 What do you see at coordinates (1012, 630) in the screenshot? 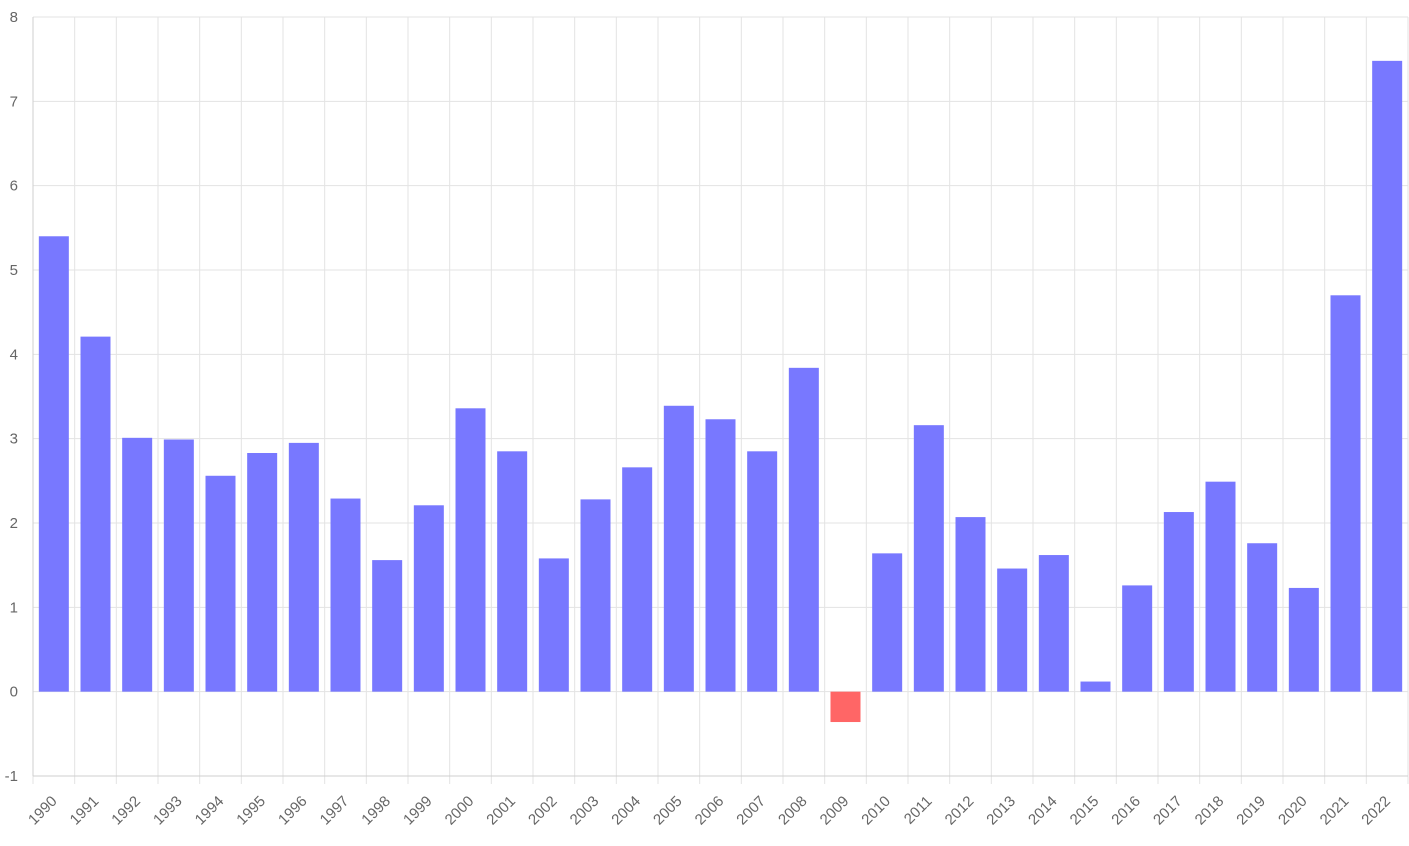
I see `bar-2013` at bounding box center [1012, 630].